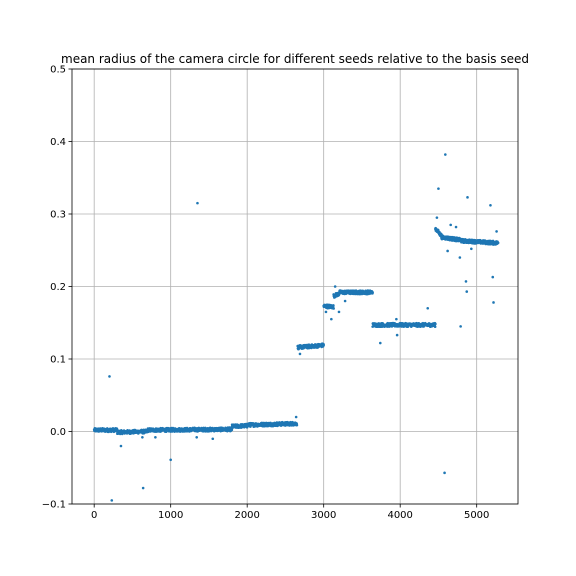  I want to click on x-tick-label: 0, so click(94, 515).